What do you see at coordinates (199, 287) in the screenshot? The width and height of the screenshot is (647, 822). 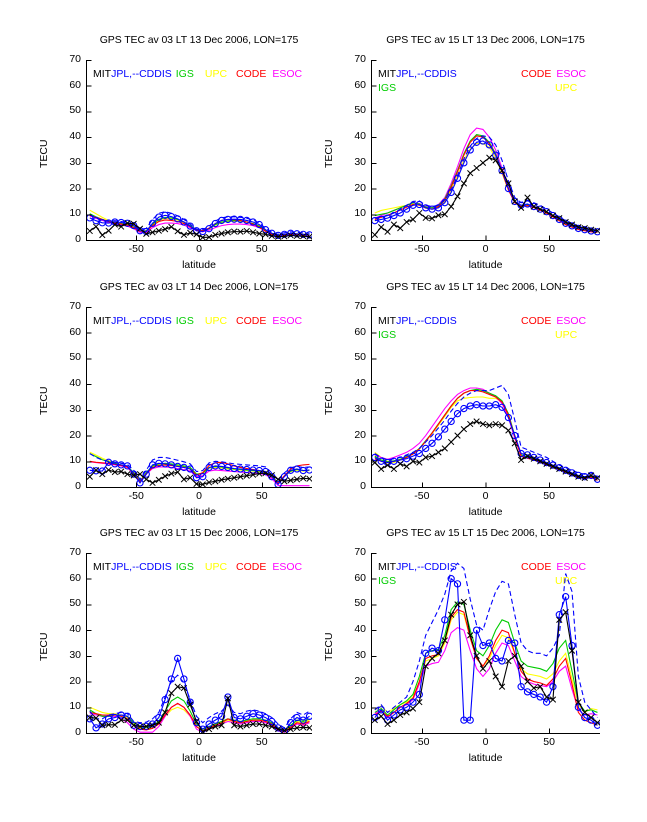 I see `panel-title: GPS TEC av 03 LT 14 Dec 2006, LON=175` at bounding box center [199, 287].